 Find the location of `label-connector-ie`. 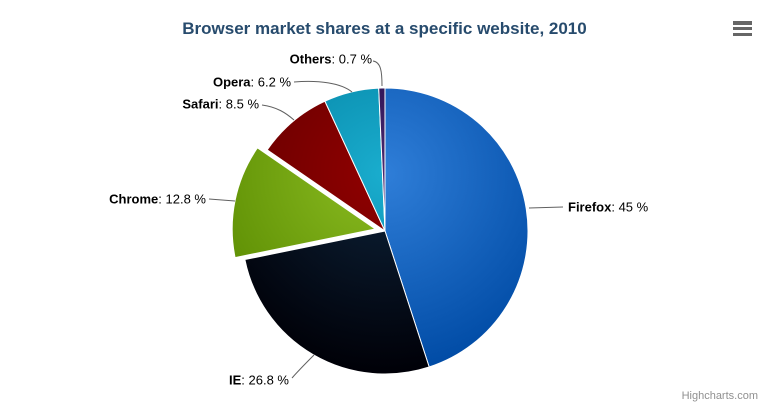

label-connector-ie is located at coordinates (303, 366).